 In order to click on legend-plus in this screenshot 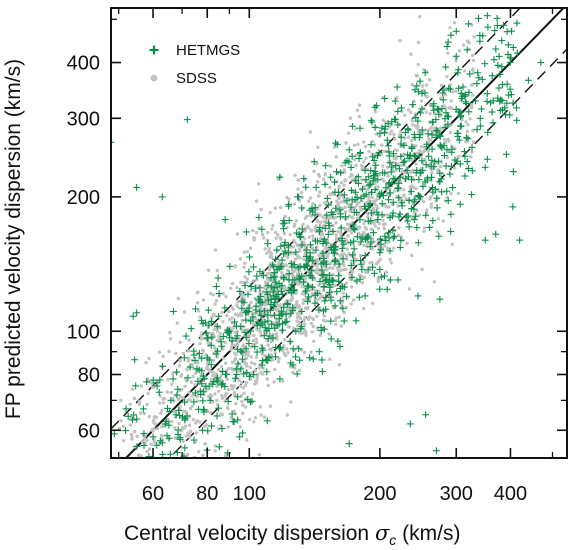, I will do `click(154, 50)`.